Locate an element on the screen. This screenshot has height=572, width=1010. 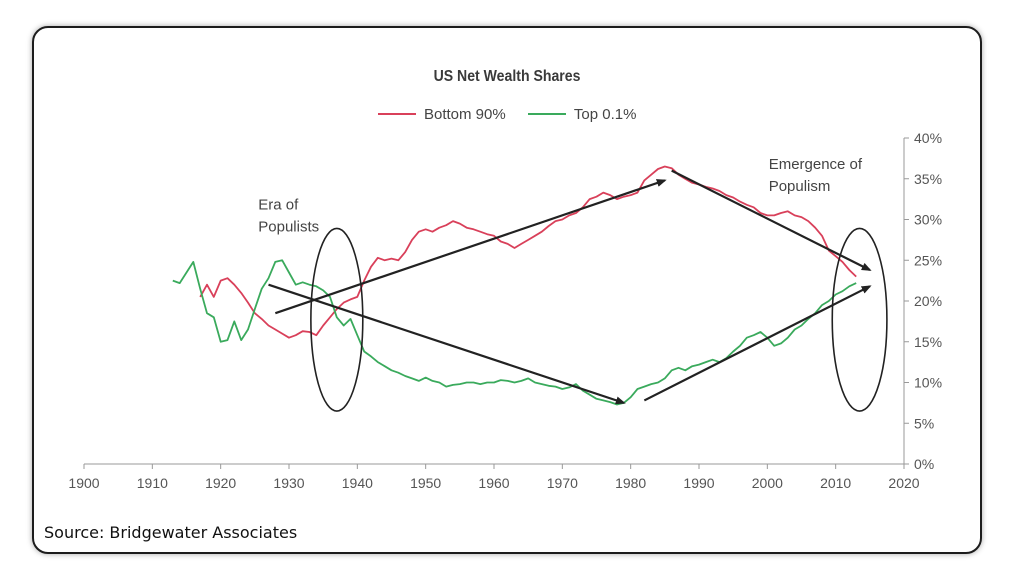
ellipse-era-of-populists is located at coordinates (337, 319).